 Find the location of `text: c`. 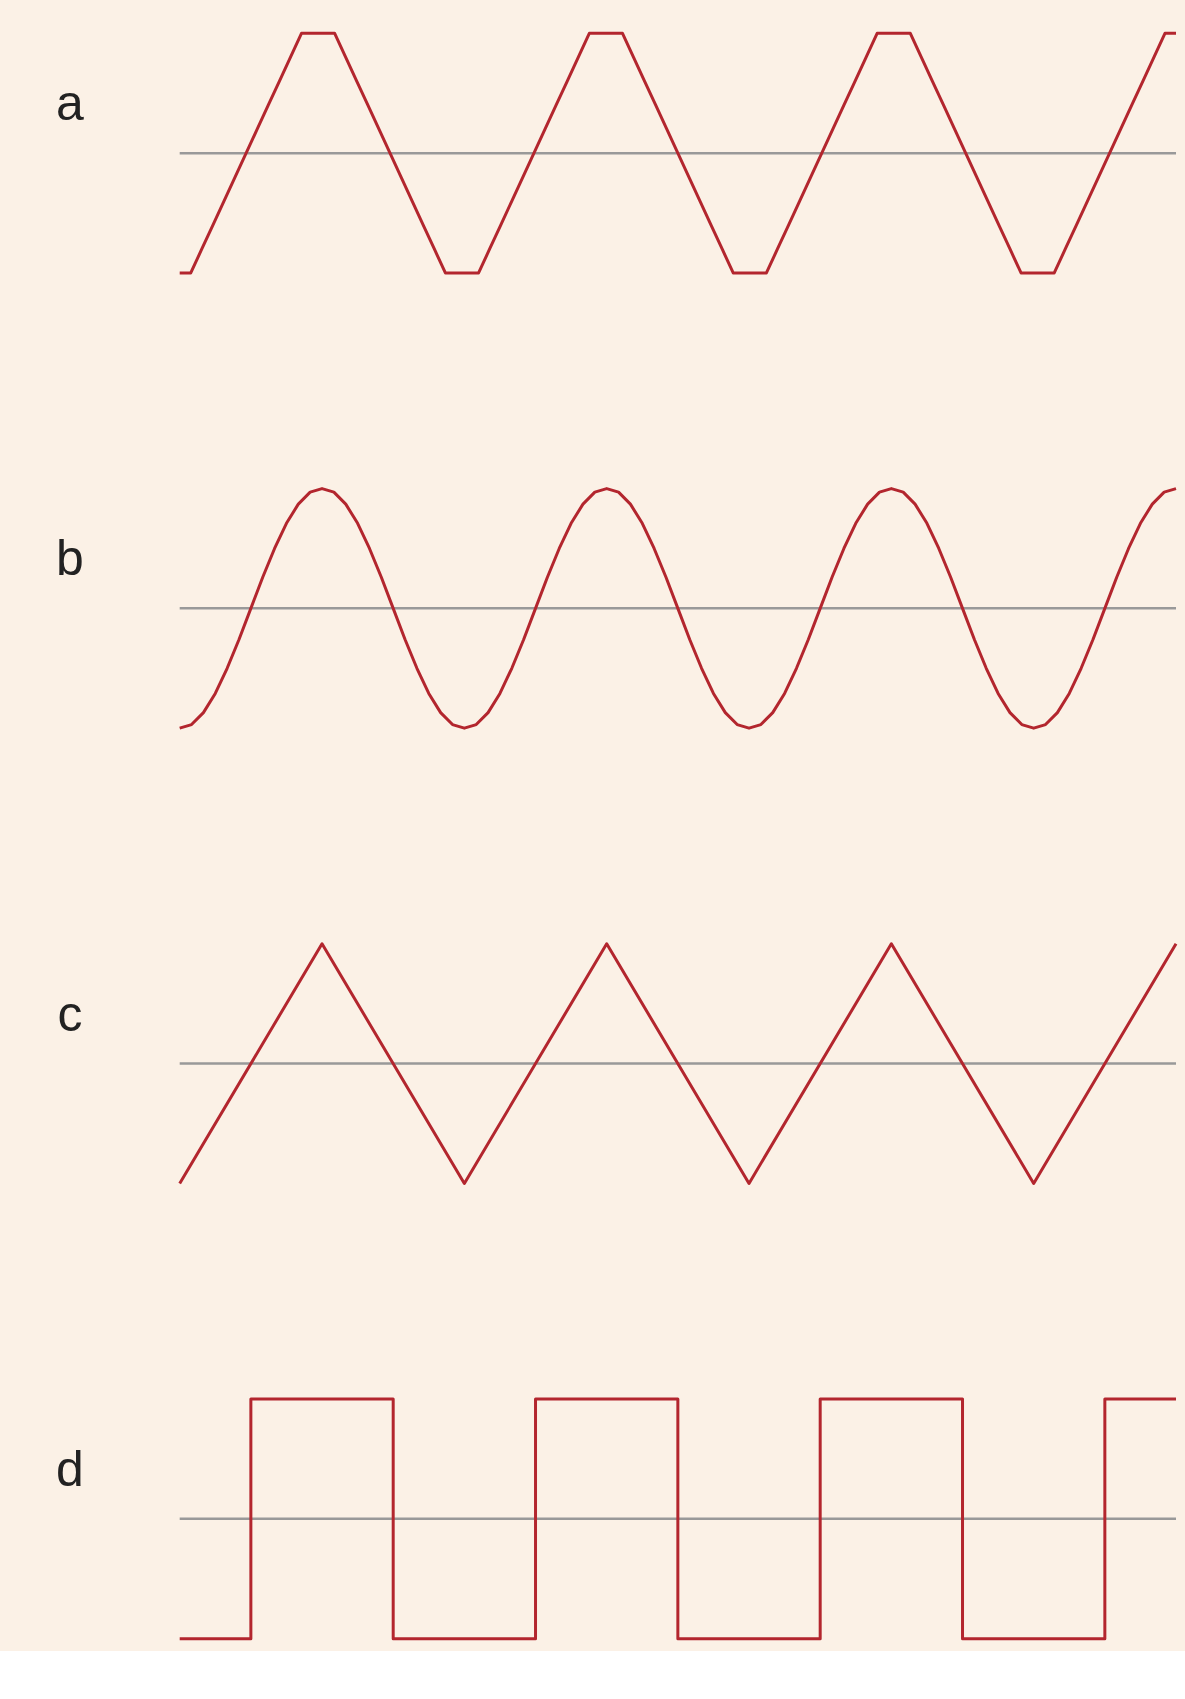

text: c is located at coordinates (70, 1013).